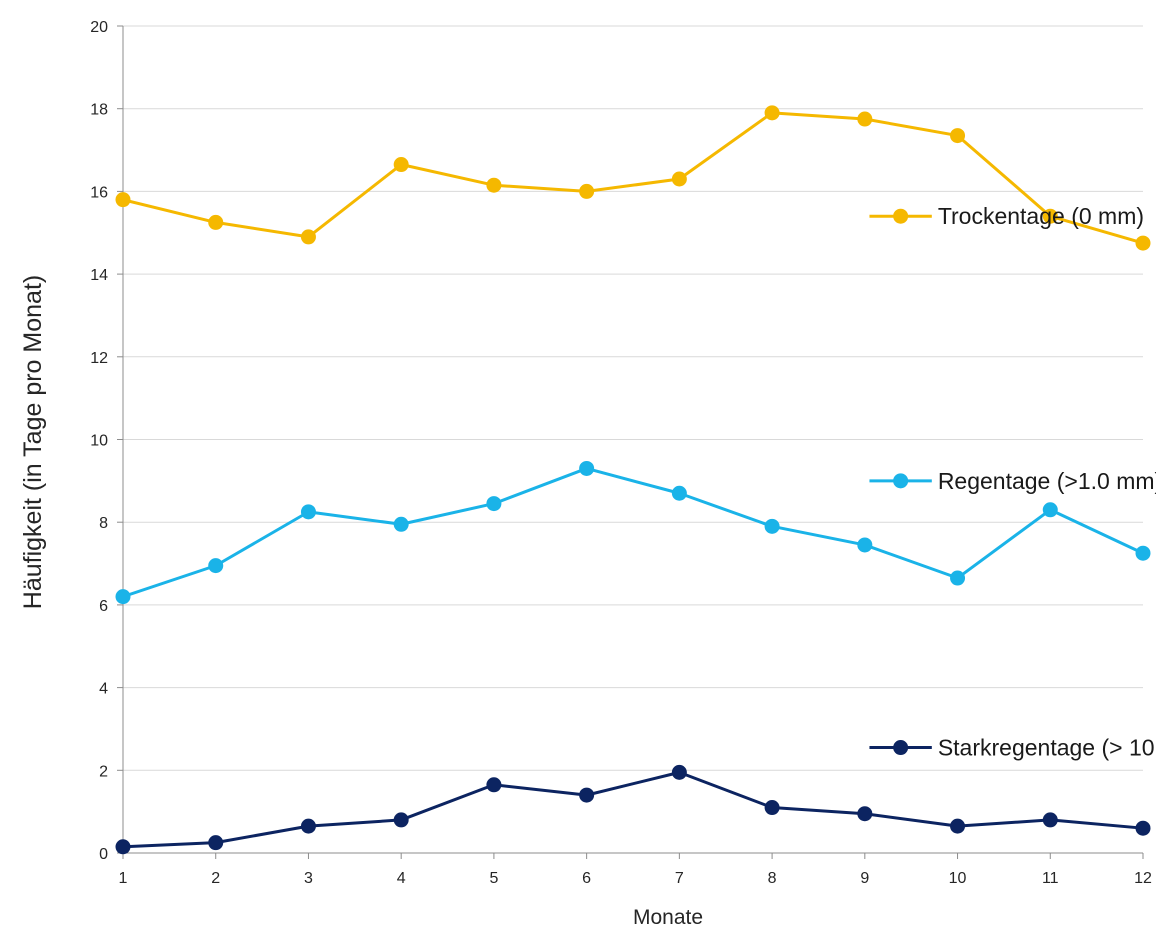 The image size is (1156, 935). What do you see at coordinates (1047, 481) in the screenshot?
I see `legend-label: Regentage (>1.0 mm)` at bounding box center [1047, 481].